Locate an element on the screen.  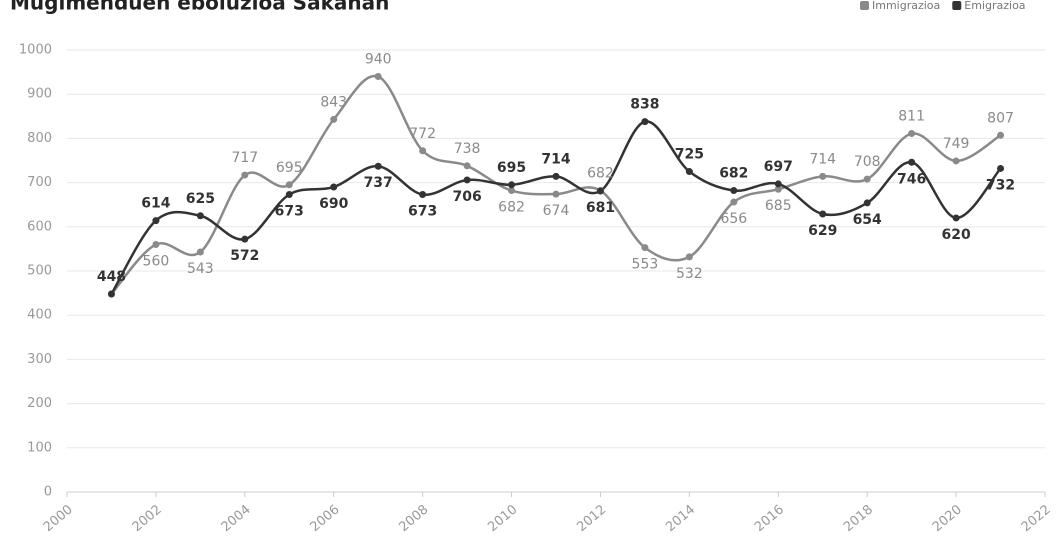
x-tick-label: 2022 is located at coordinates (1036, 518).